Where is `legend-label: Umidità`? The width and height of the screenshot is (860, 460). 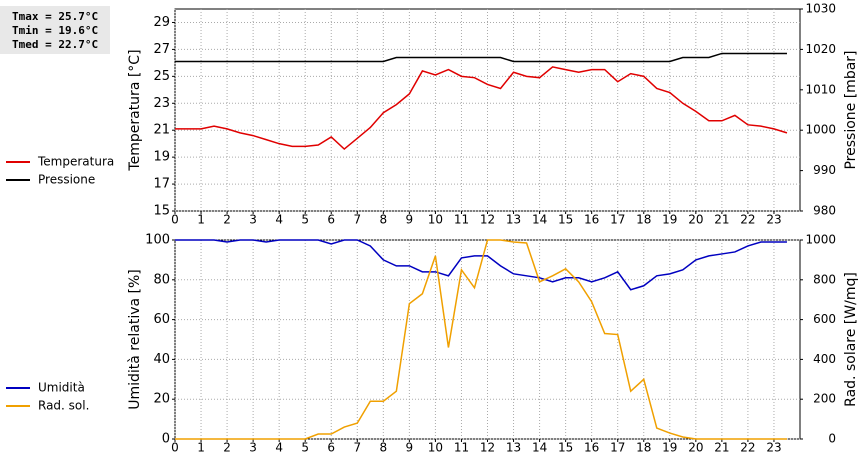
legend-label: Umidità is located at coordinates (61, 388).